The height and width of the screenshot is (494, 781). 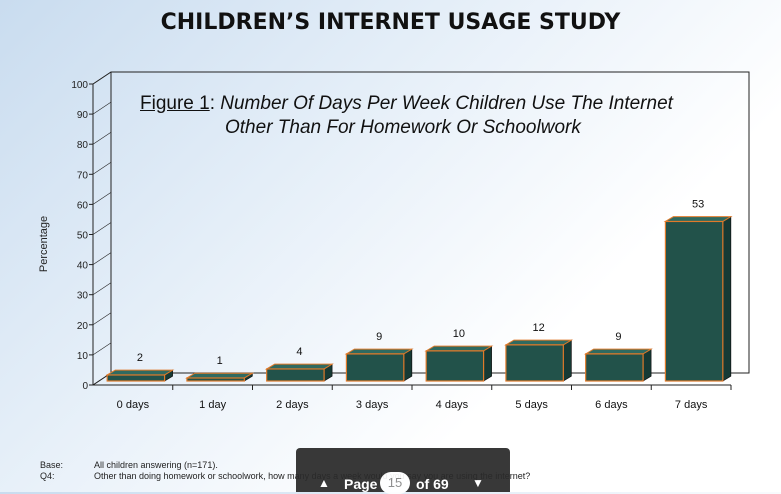 I want to click on x-tick-label: 7 days, so click(x=691, y=405).